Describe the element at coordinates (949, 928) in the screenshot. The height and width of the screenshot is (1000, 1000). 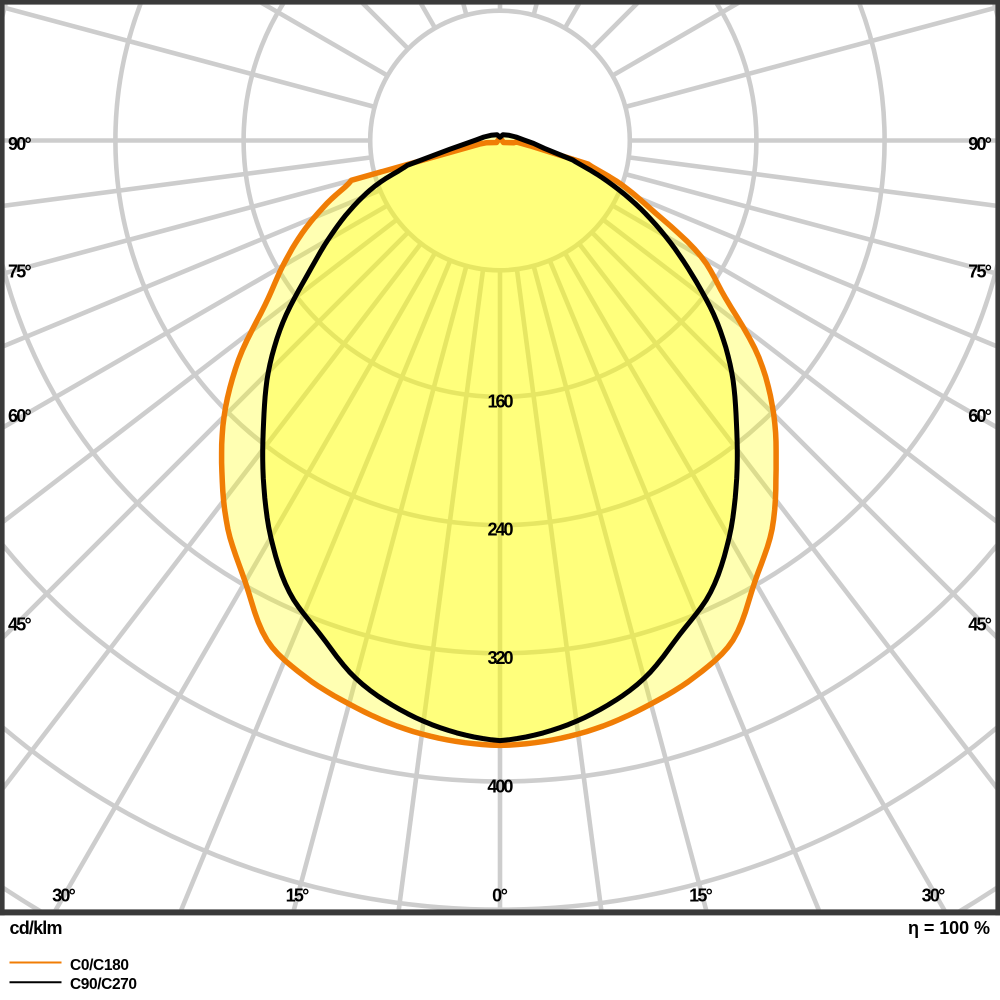
I see `svg-text: η = 100 %` at that location.